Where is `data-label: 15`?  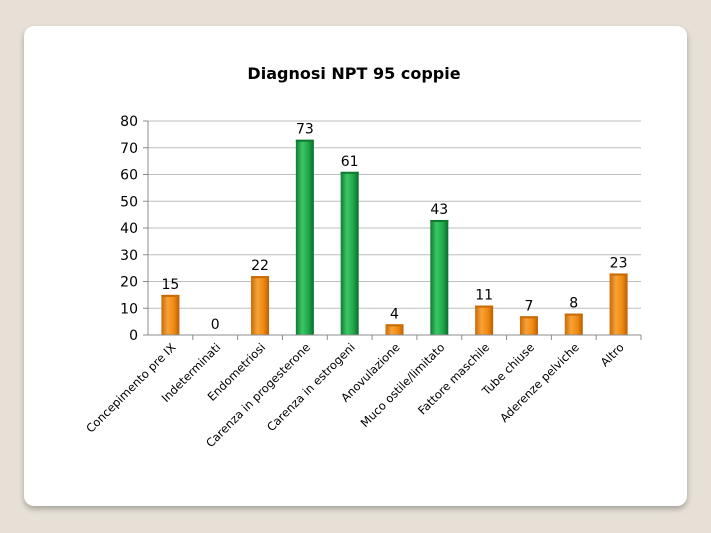 data-label: 15 is located at coordinates (170, 285).